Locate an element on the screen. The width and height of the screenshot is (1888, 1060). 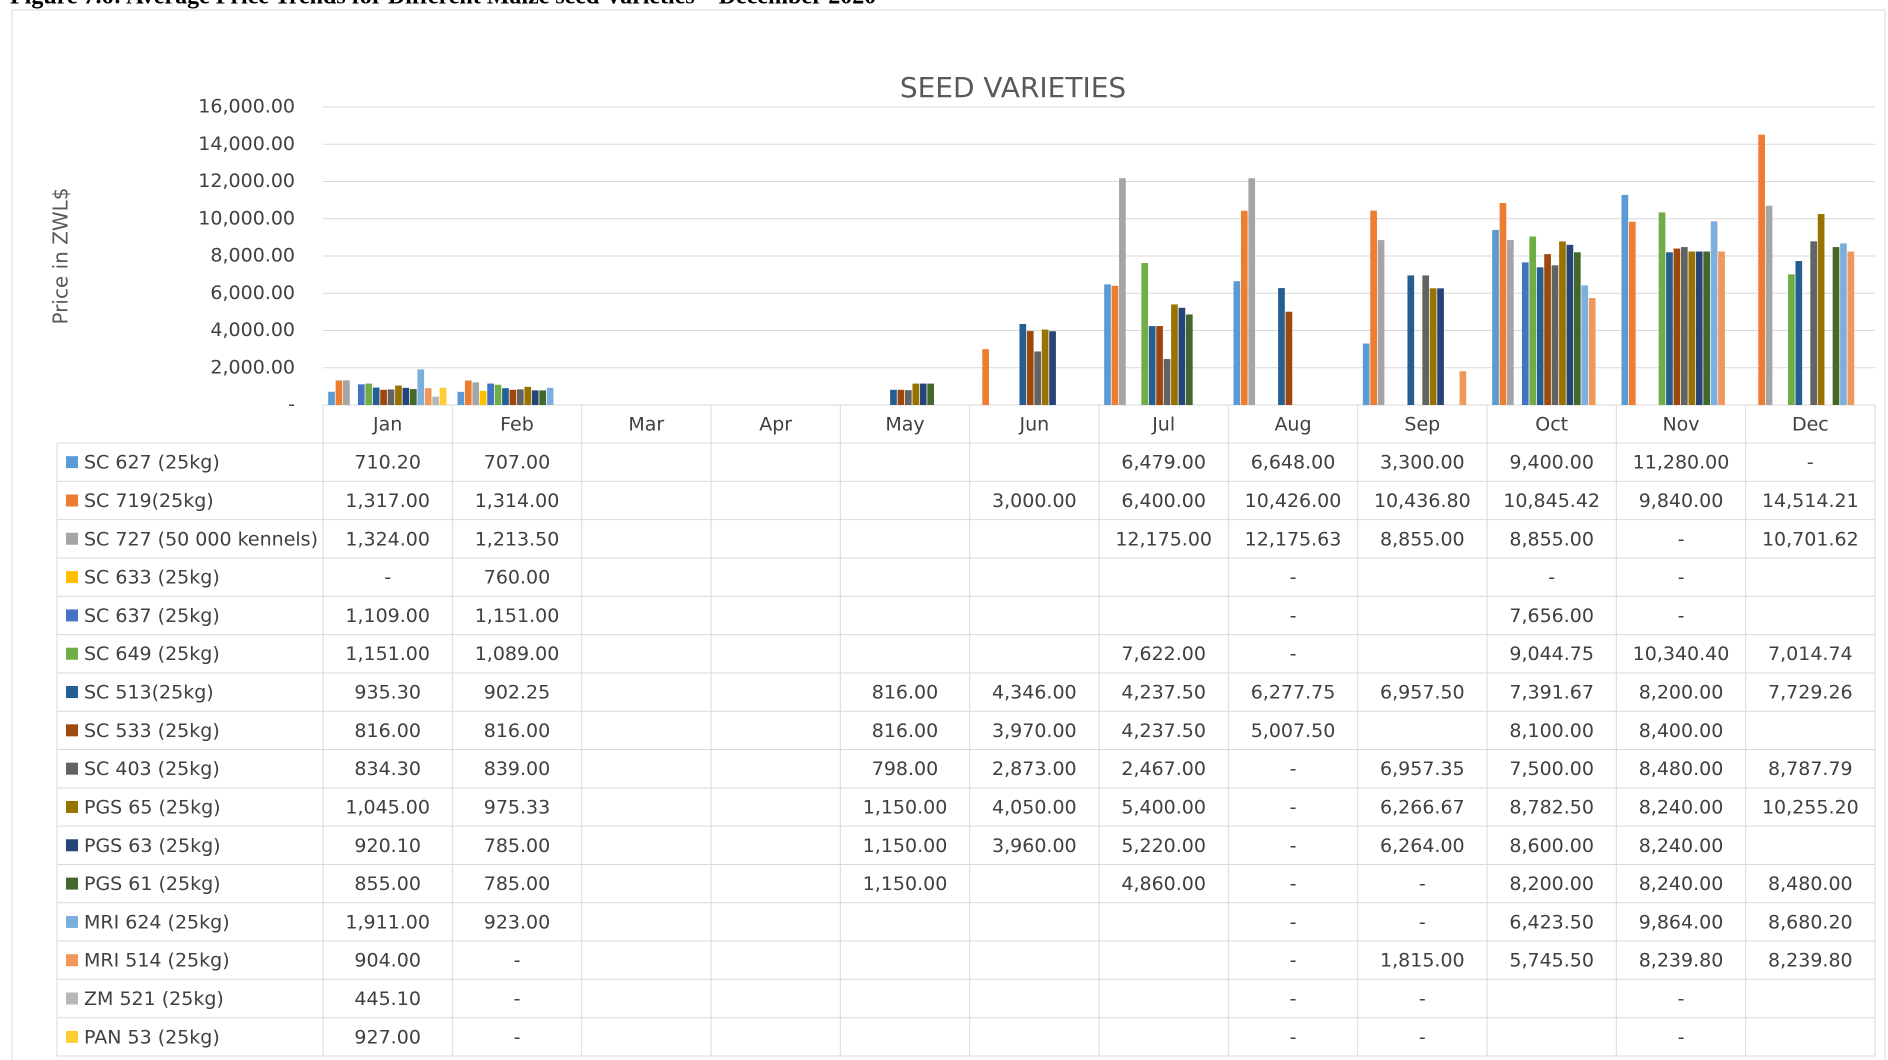
table-cell: 10,426.00 is located at coordinates (1293, 501).